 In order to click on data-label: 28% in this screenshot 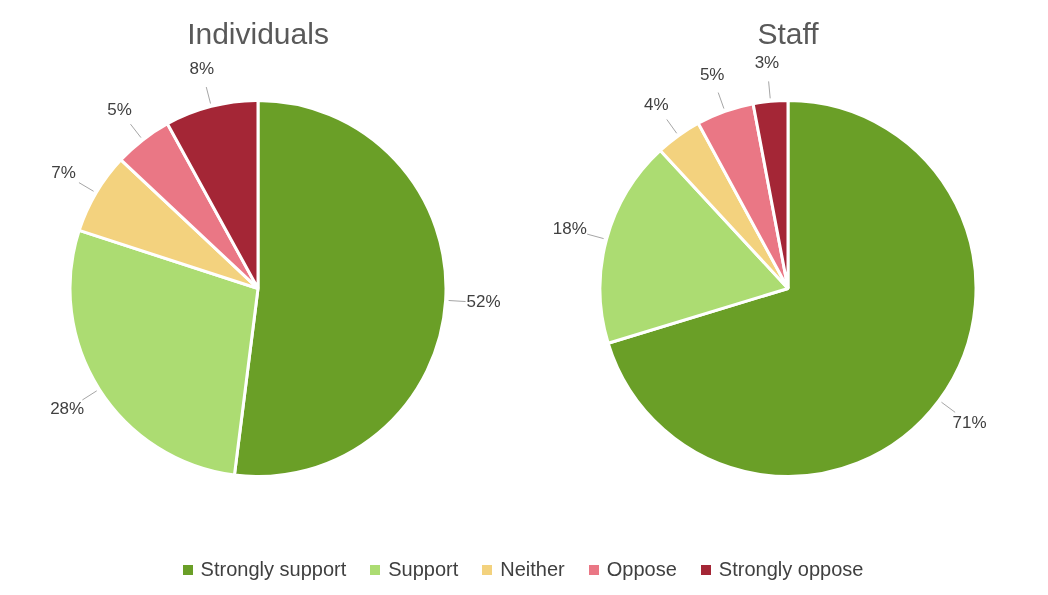, I will do `click(67, 409)`.